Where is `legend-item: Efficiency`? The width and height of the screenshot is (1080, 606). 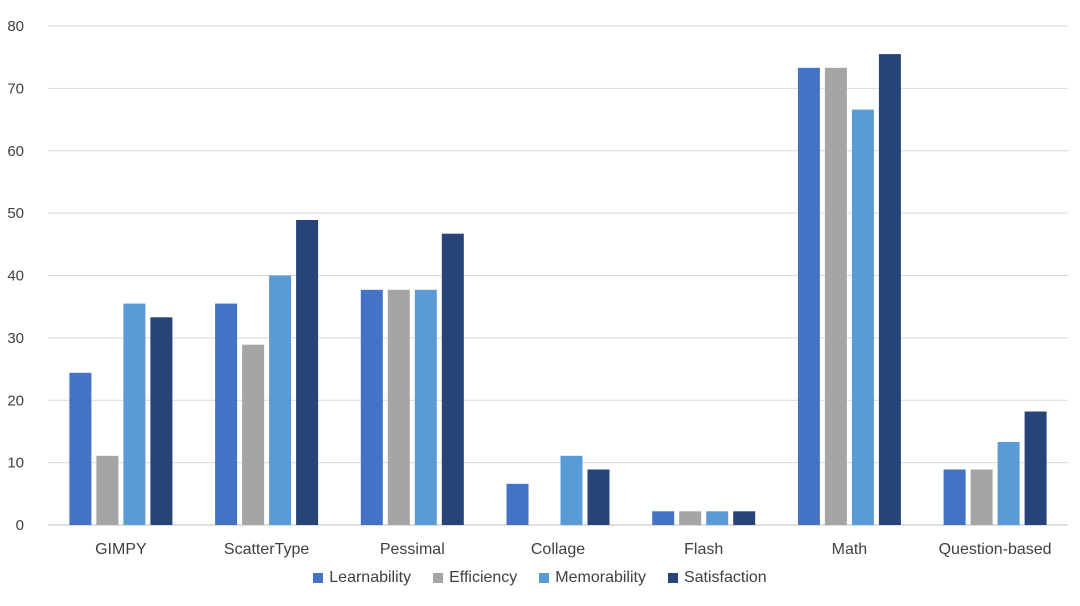 legend-item: Efficiency is located at coordinates (475, 578).